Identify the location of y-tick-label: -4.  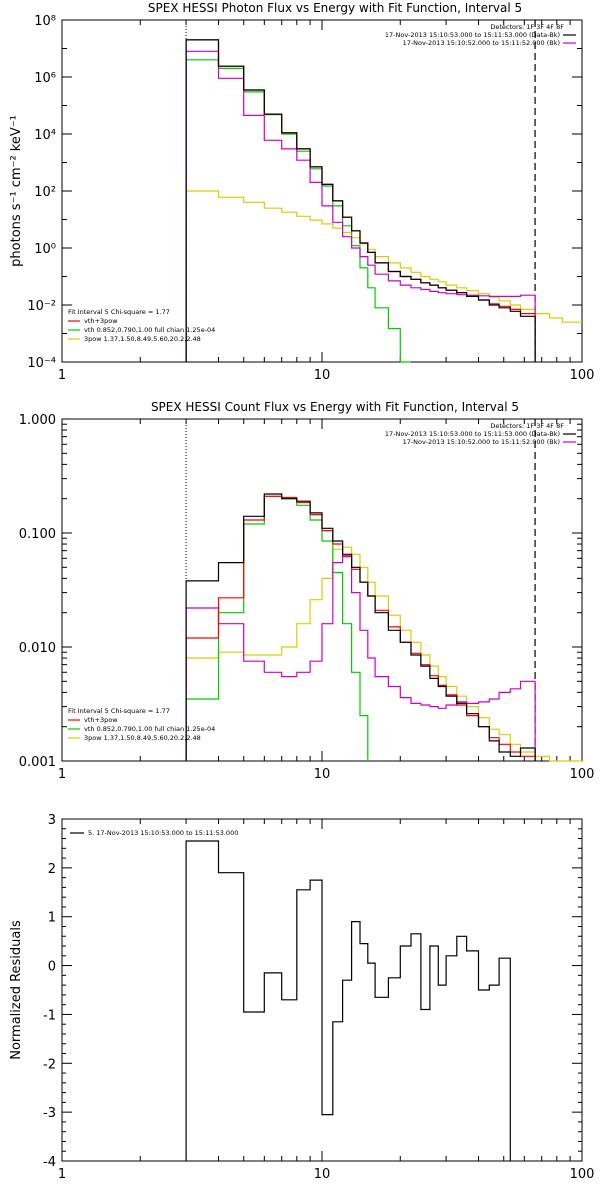
(49, 1162).